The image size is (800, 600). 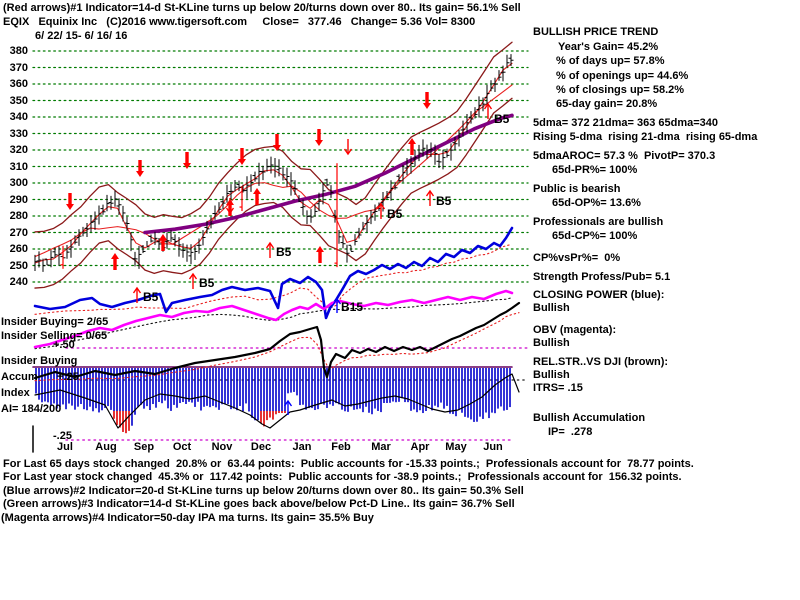 I want to click on ma65-line, so click(x=328, y=174).